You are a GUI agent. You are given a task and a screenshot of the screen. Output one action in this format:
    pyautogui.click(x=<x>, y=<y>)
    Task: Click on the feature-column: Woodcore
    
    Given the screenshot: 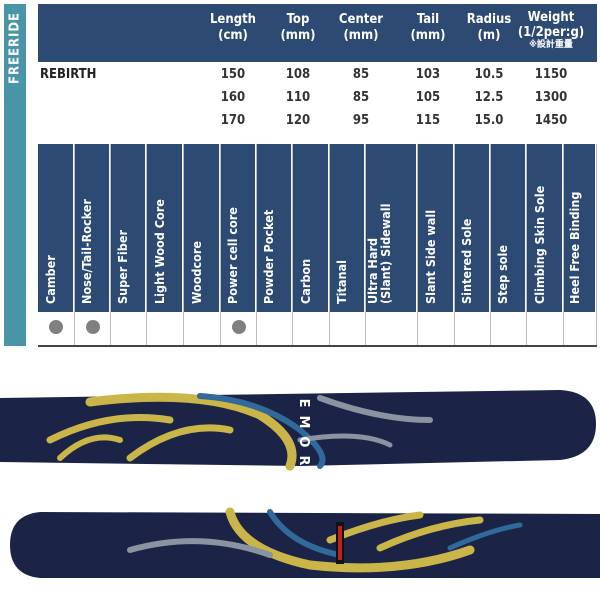 What is the action you would take?
    pyautogui.click(x=202, y=245)
    